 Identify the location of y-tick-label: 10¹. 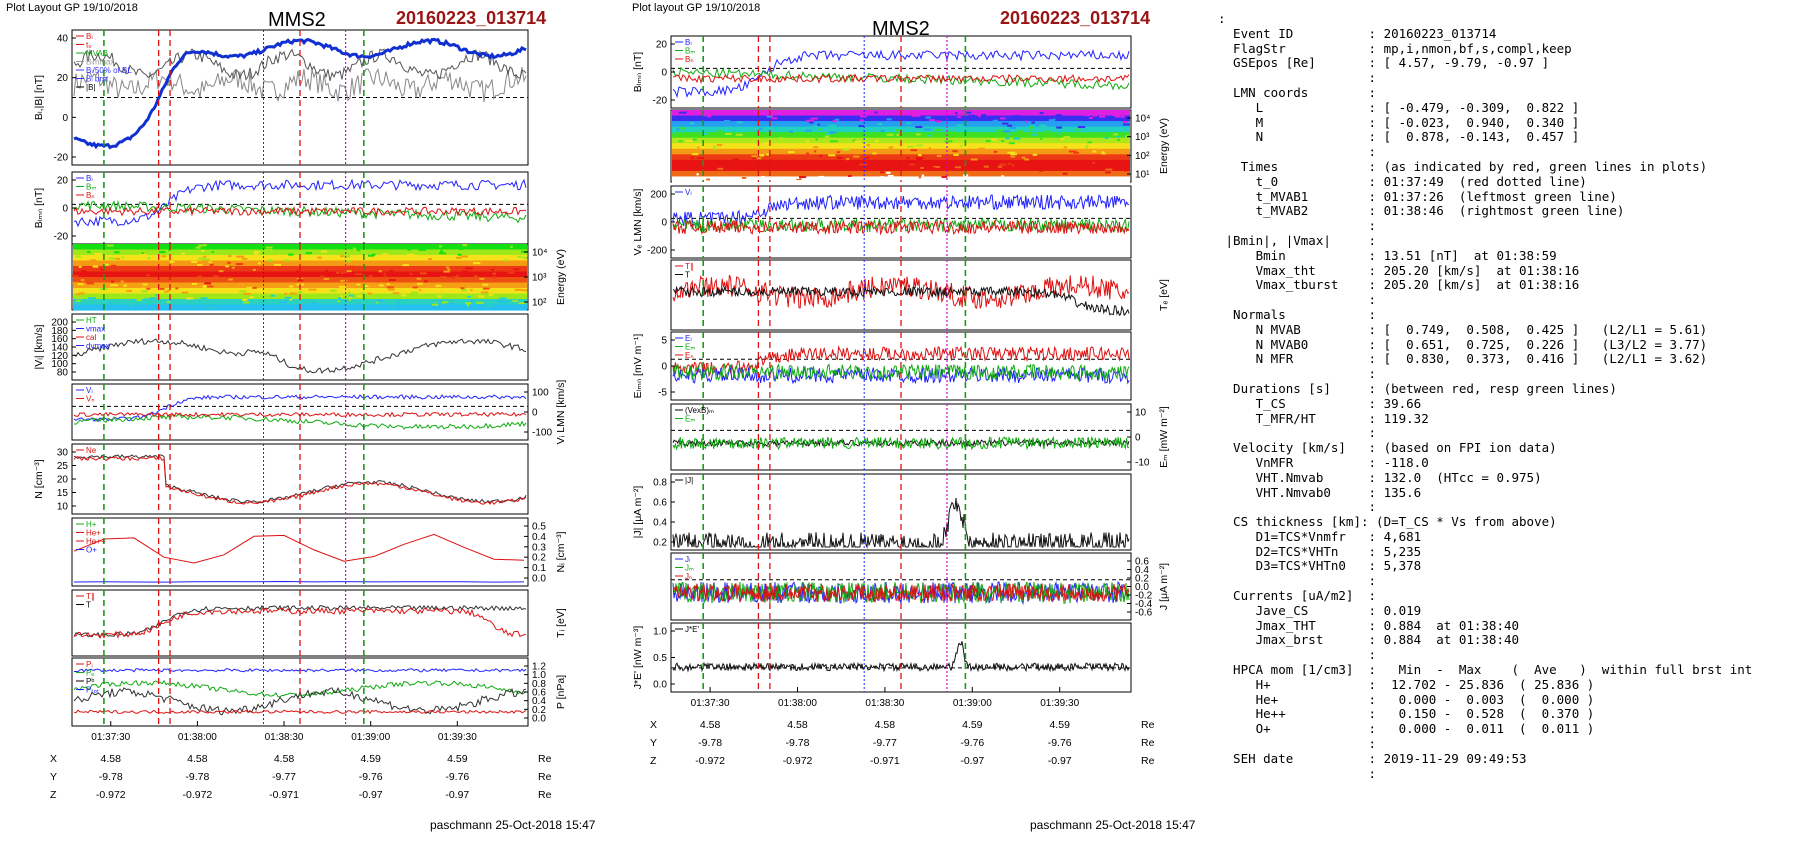
(1142, 175).